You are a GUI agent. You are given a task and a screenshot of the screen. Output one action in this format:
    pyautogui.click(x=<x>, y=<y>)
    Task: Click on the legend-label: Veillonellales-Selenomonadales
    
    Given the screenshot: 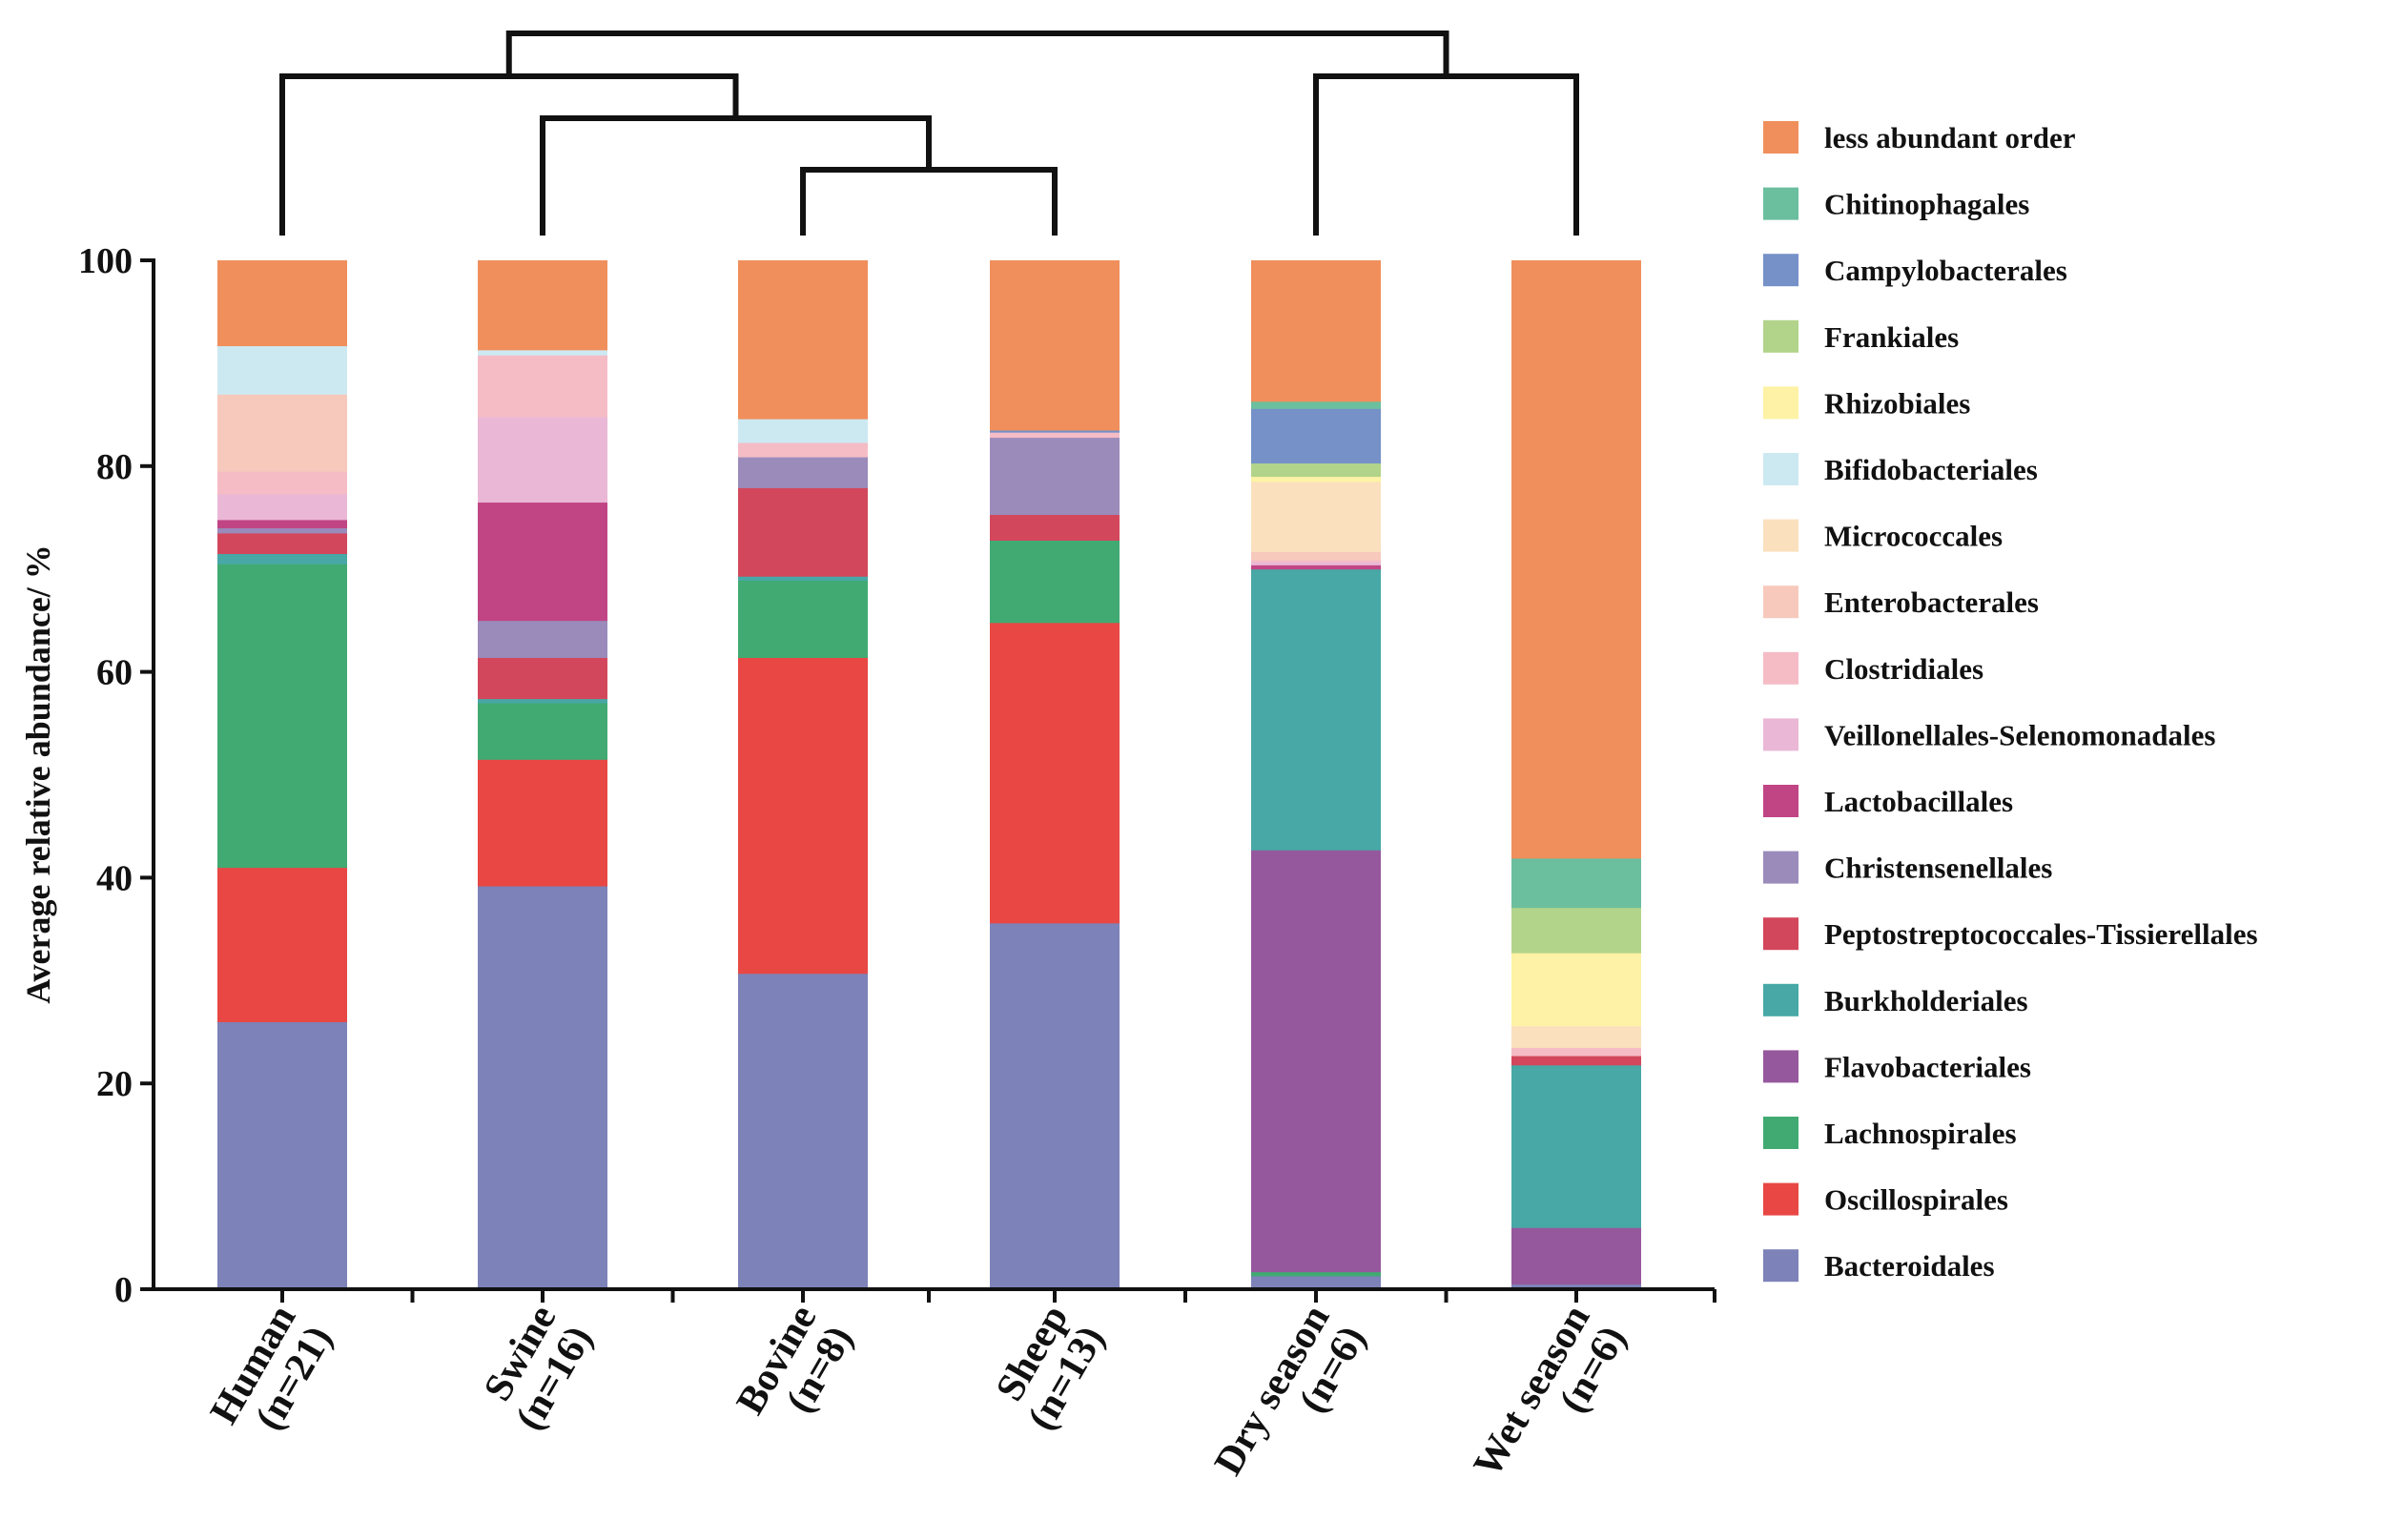 What is the action you would take?
    pyautogui.click(x=2019, y=734)
    